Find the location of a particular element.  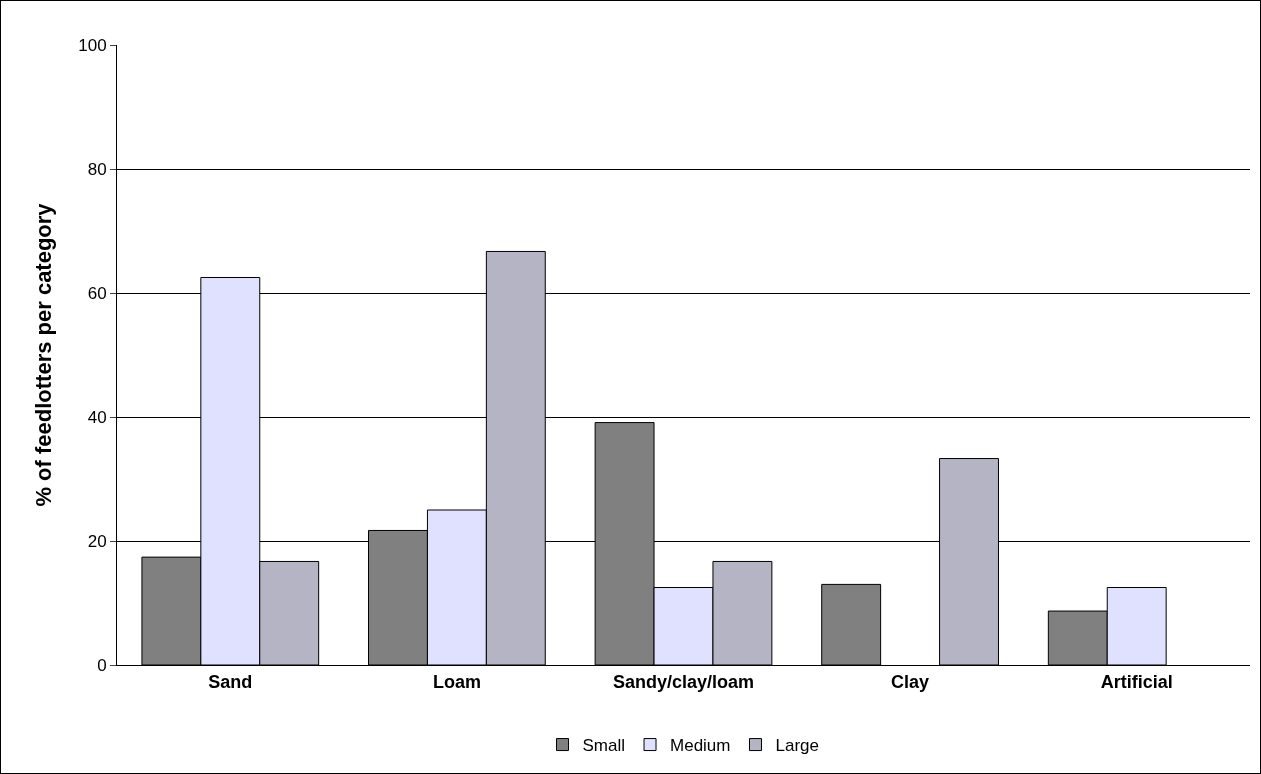

x-tick-label: Sand is located at coordinates (230, 681).